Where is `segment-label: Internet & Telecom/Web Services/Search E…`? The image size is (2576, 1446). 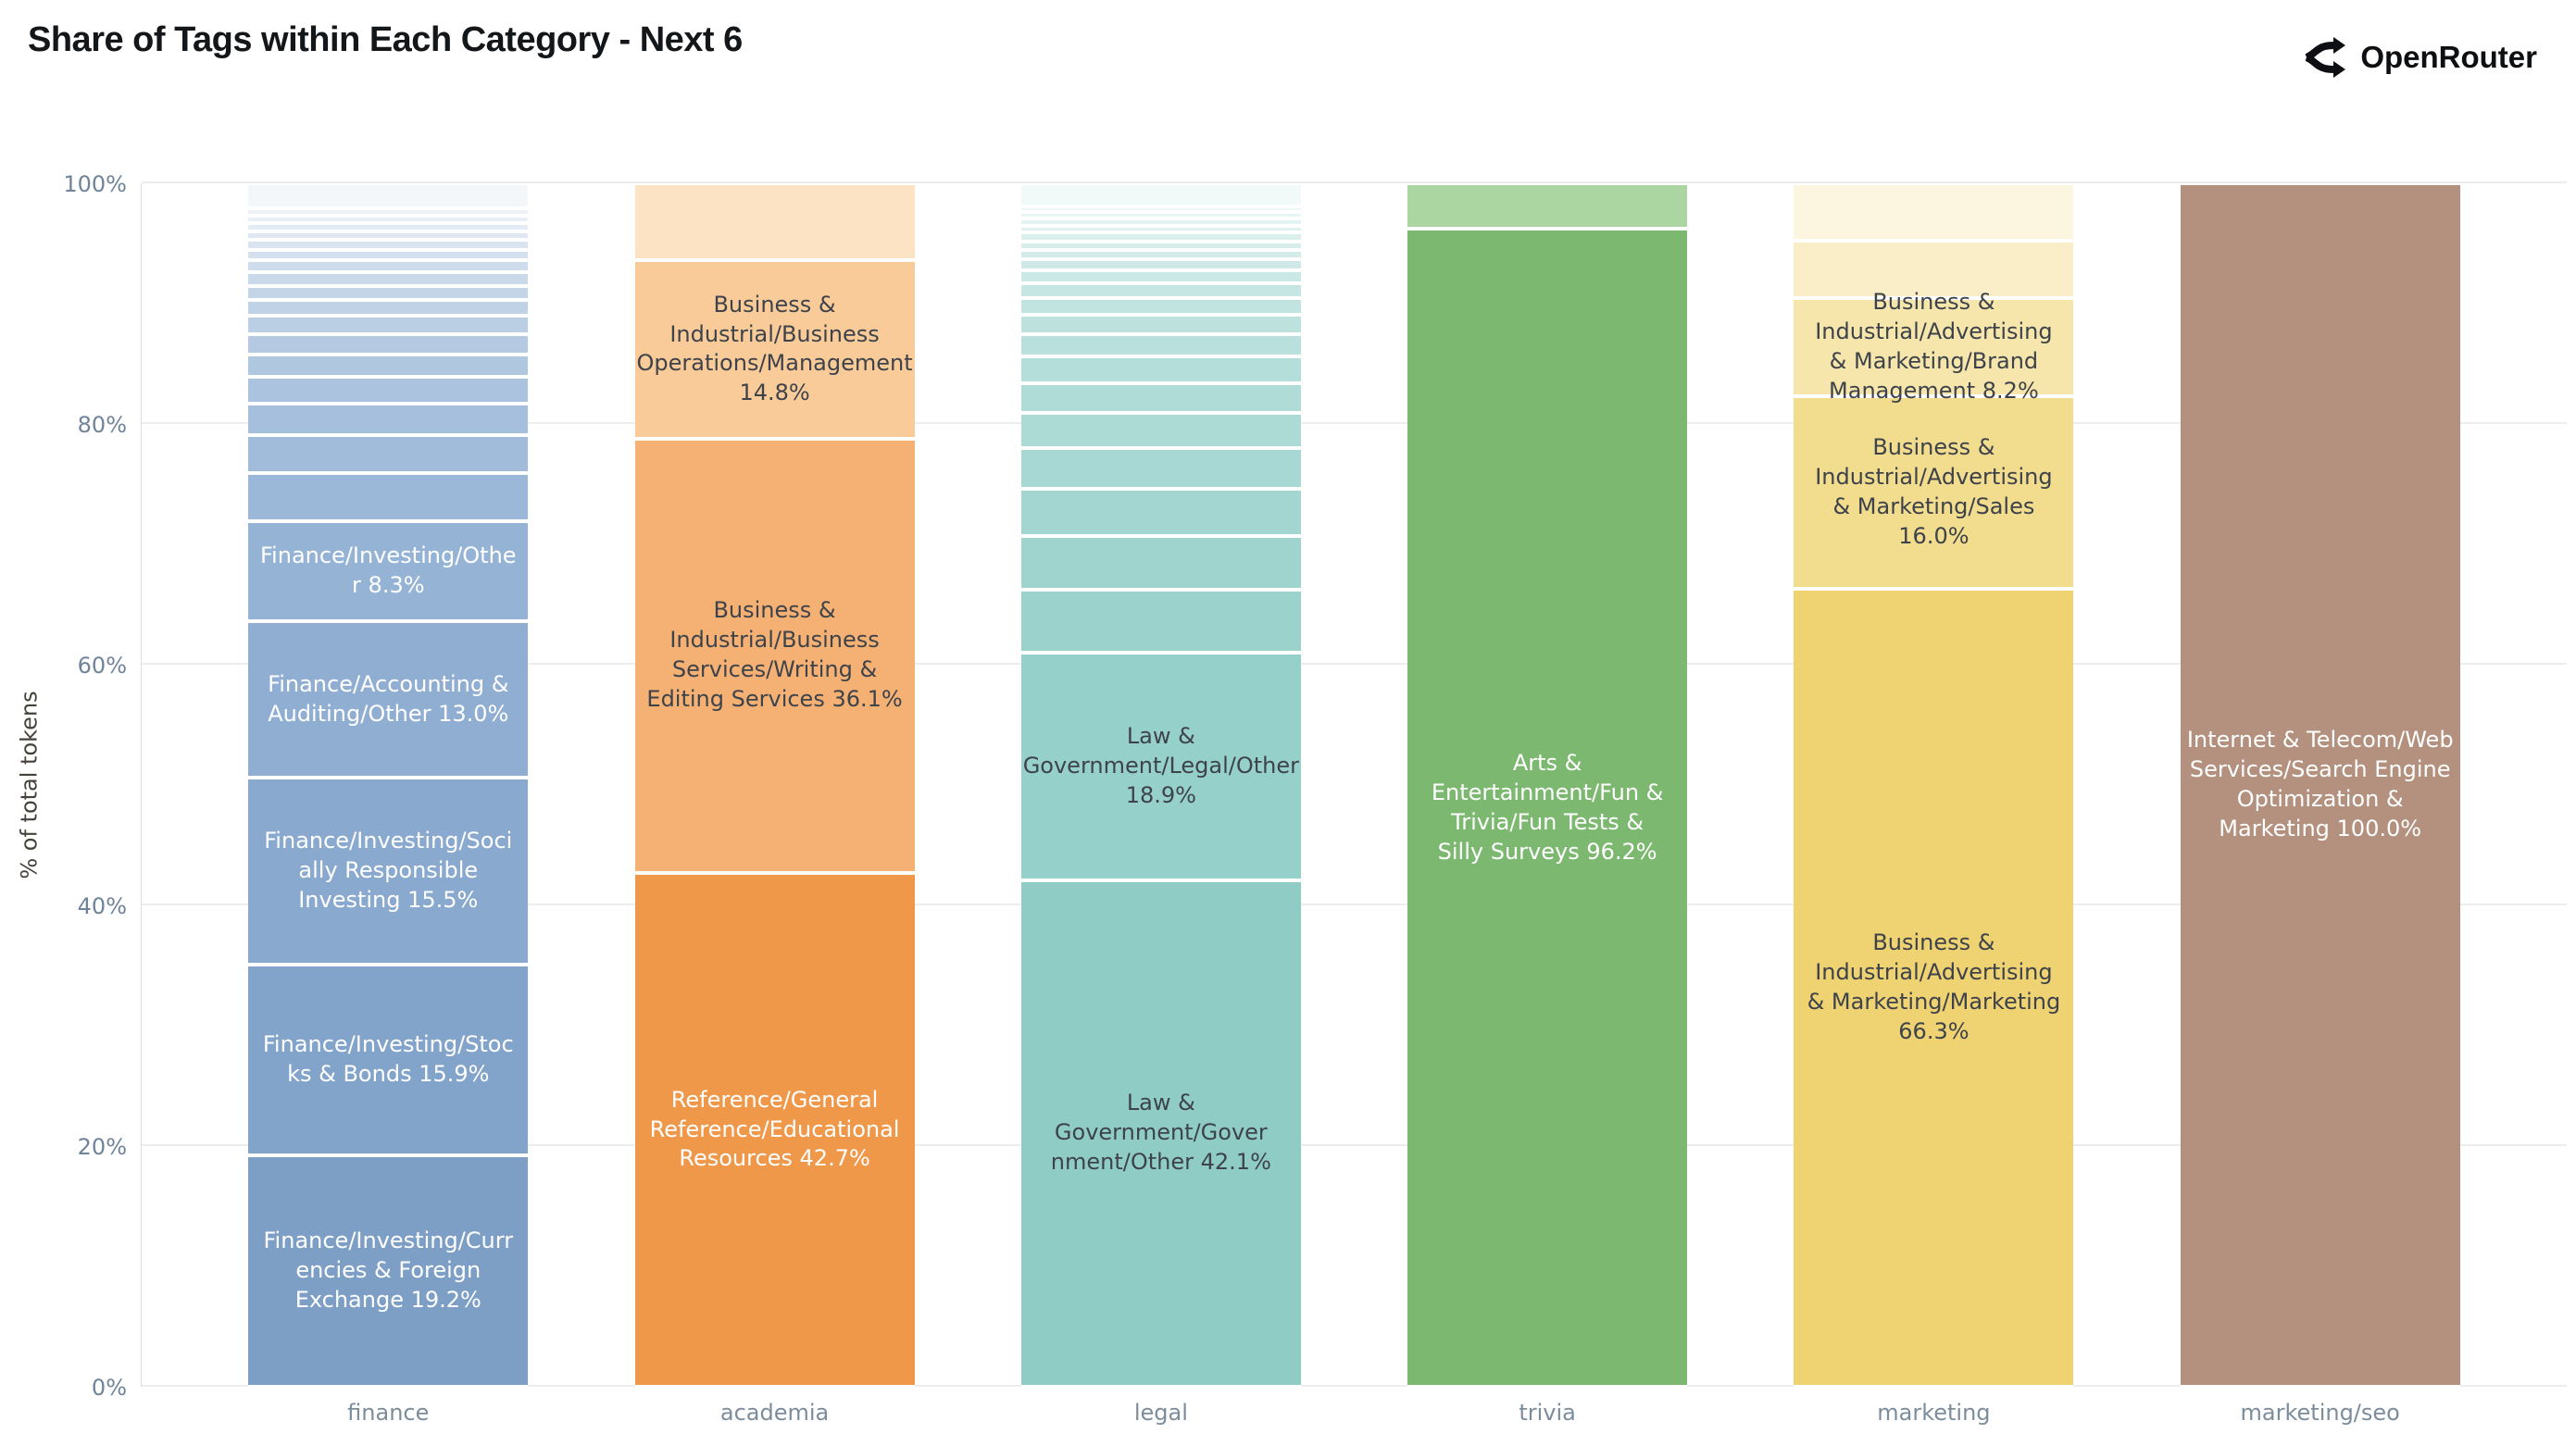 segment-label: Internet & Telecom/Web Services/Search E… is located at coordinates (2320, 784).